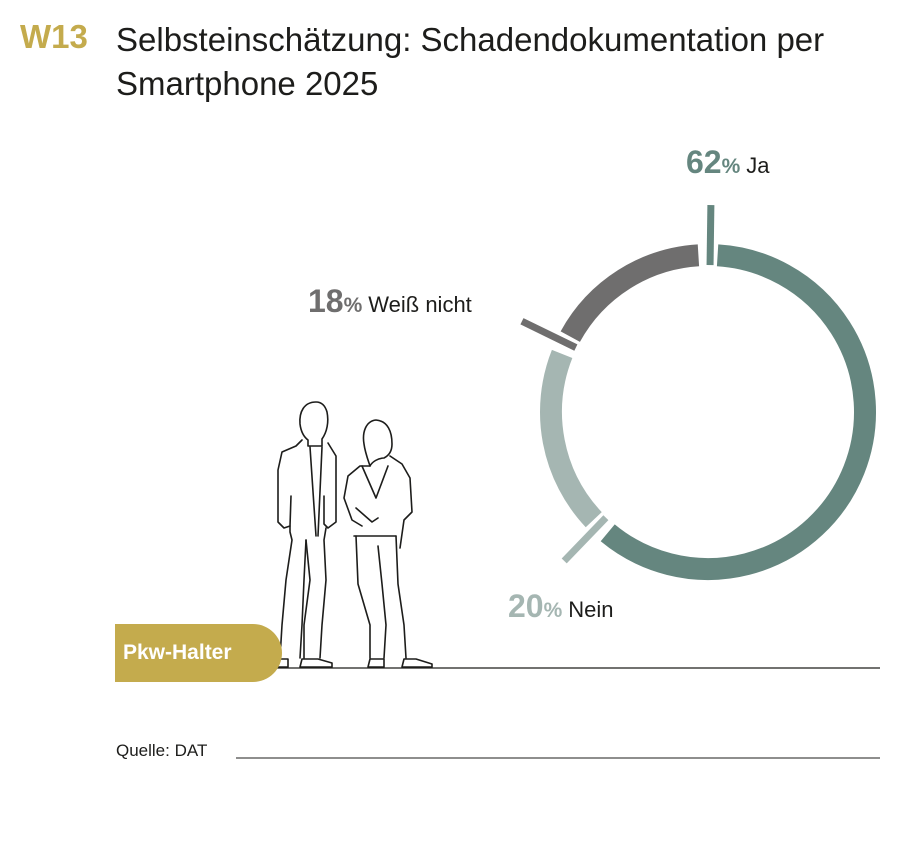 This screenshot has width=900, height=861. Describe the element at coordinates (738, 412) in the screenshot. I see `slice-ja` at that location.